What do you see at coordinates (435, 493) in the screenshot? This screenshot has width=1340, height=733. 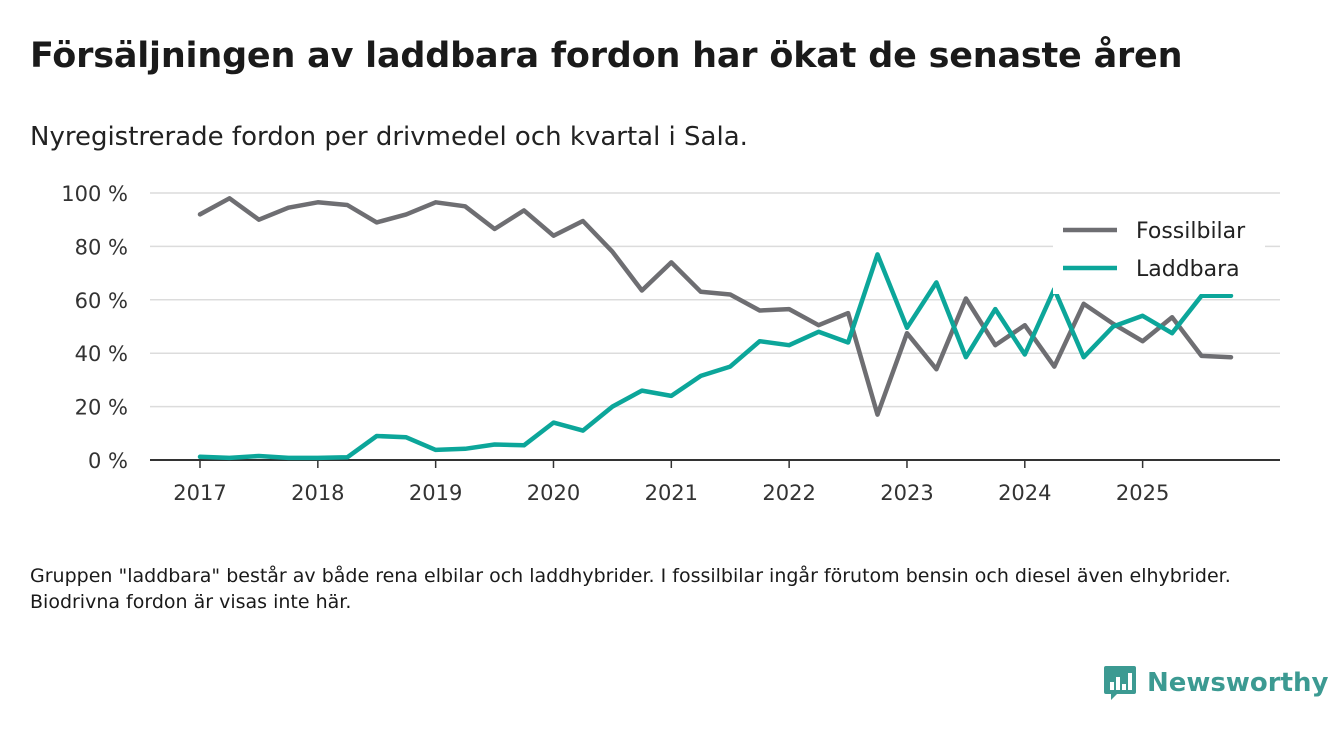 I see `x-tick-label: 2019` at bounding box center [435, 493].